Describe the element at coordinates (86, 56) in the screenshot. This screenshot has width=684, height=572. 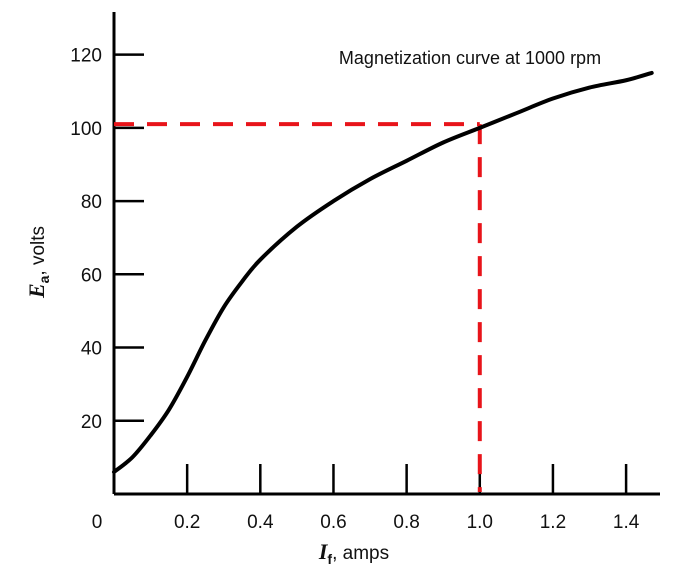
I see `y-tick-label: 120` at that location.